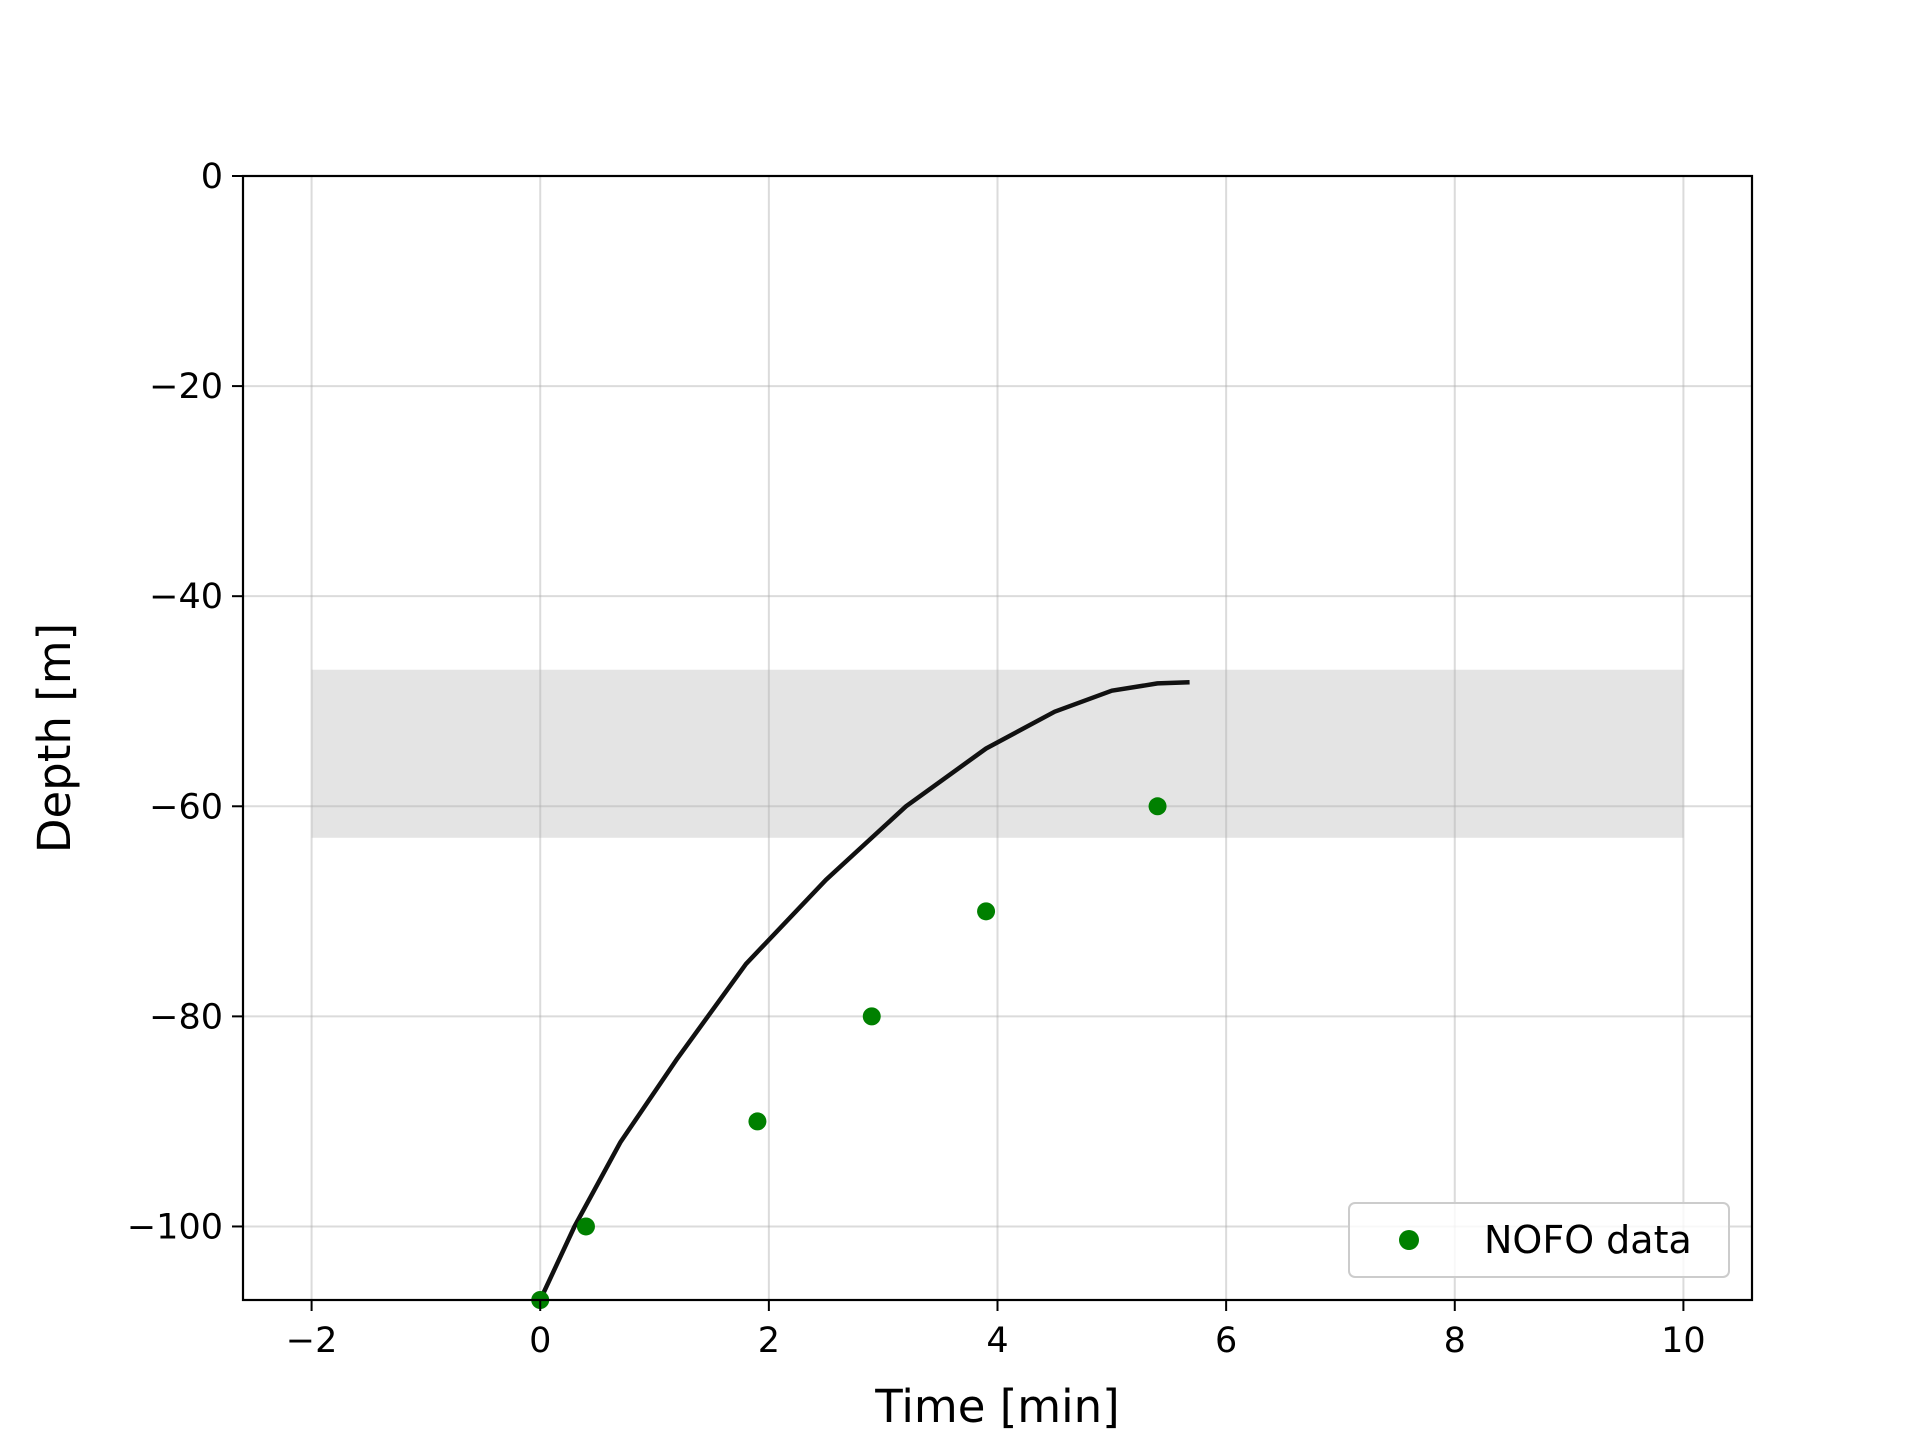 This screenshot has height=1440, width=1920. I want to click on x-tick-label: 10, so click(1683, 1341).